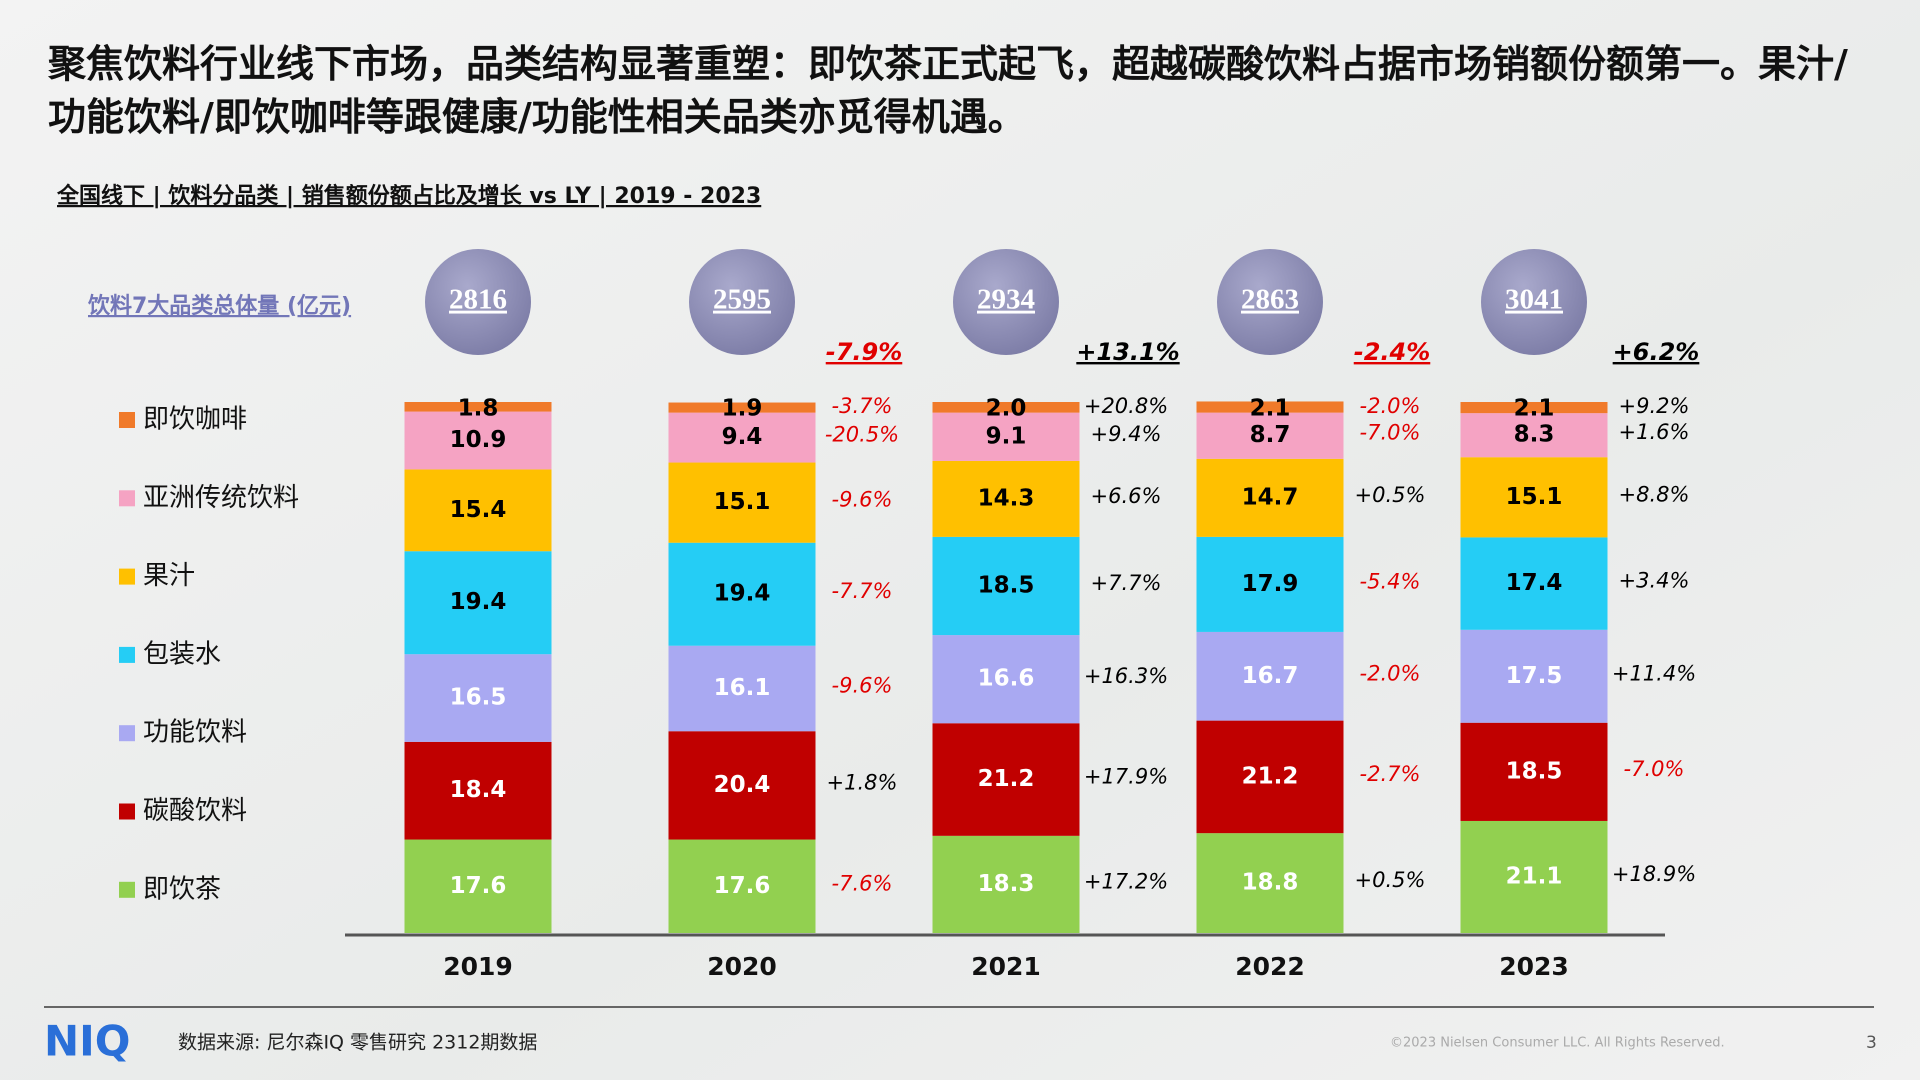 This screenshot has height=1084, width=1920. What do you see at coordinates (862, 591) in the screenshot?
I see `growth-label: -7.7%` at bounding box center [862, 591].